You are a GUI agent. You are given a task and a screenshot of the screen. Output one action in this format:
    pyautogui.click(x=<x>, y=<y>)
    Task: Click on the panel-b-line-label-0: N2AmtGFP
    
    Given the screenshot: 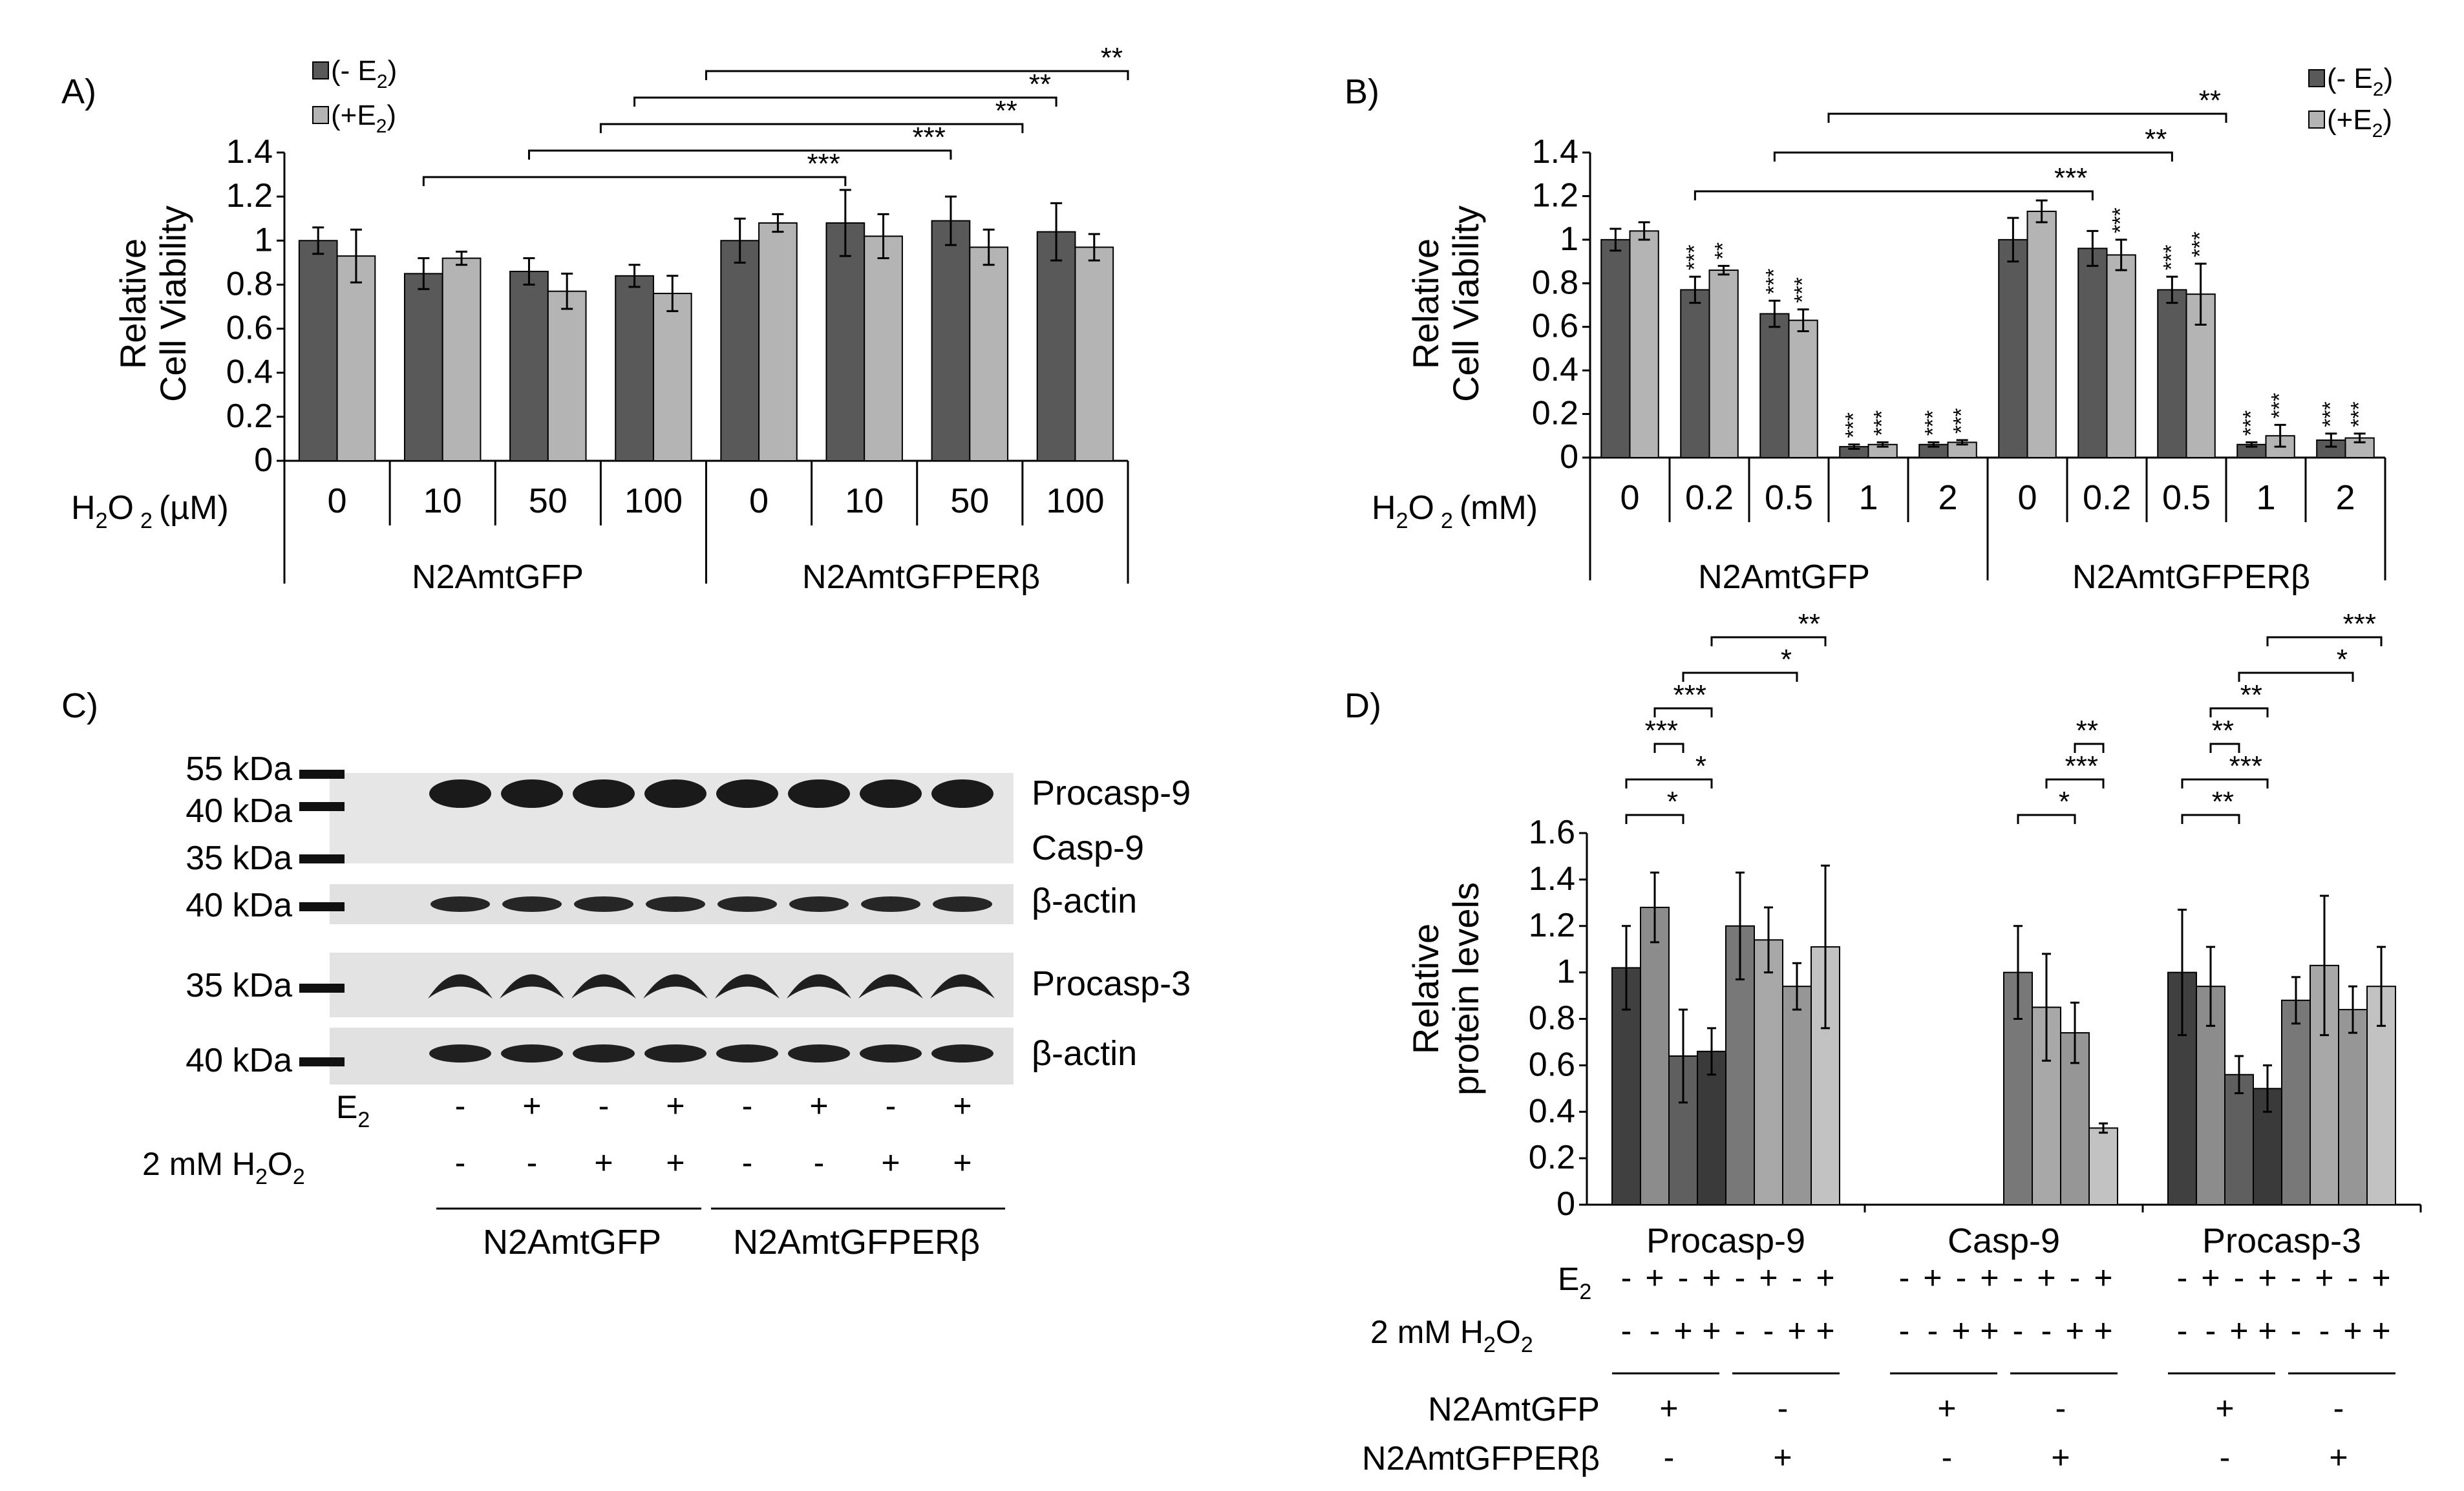 What is the action you would take?
    pyautogui.click(x=1784, y=577)
    